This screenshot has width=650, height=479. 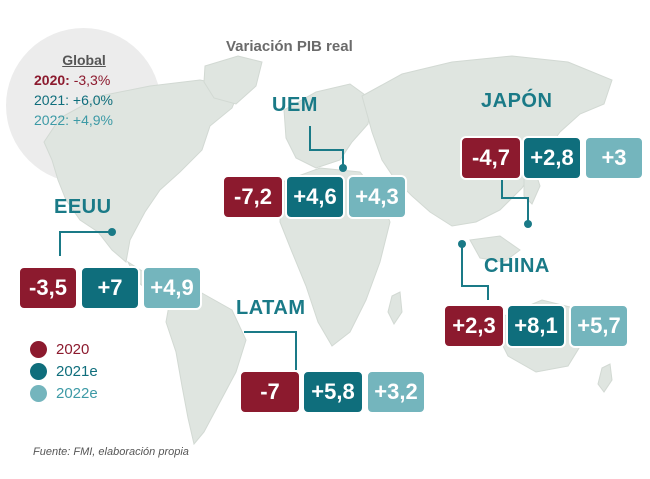 I want to click on eeuu-location-dot, so click(x=112, y=232).